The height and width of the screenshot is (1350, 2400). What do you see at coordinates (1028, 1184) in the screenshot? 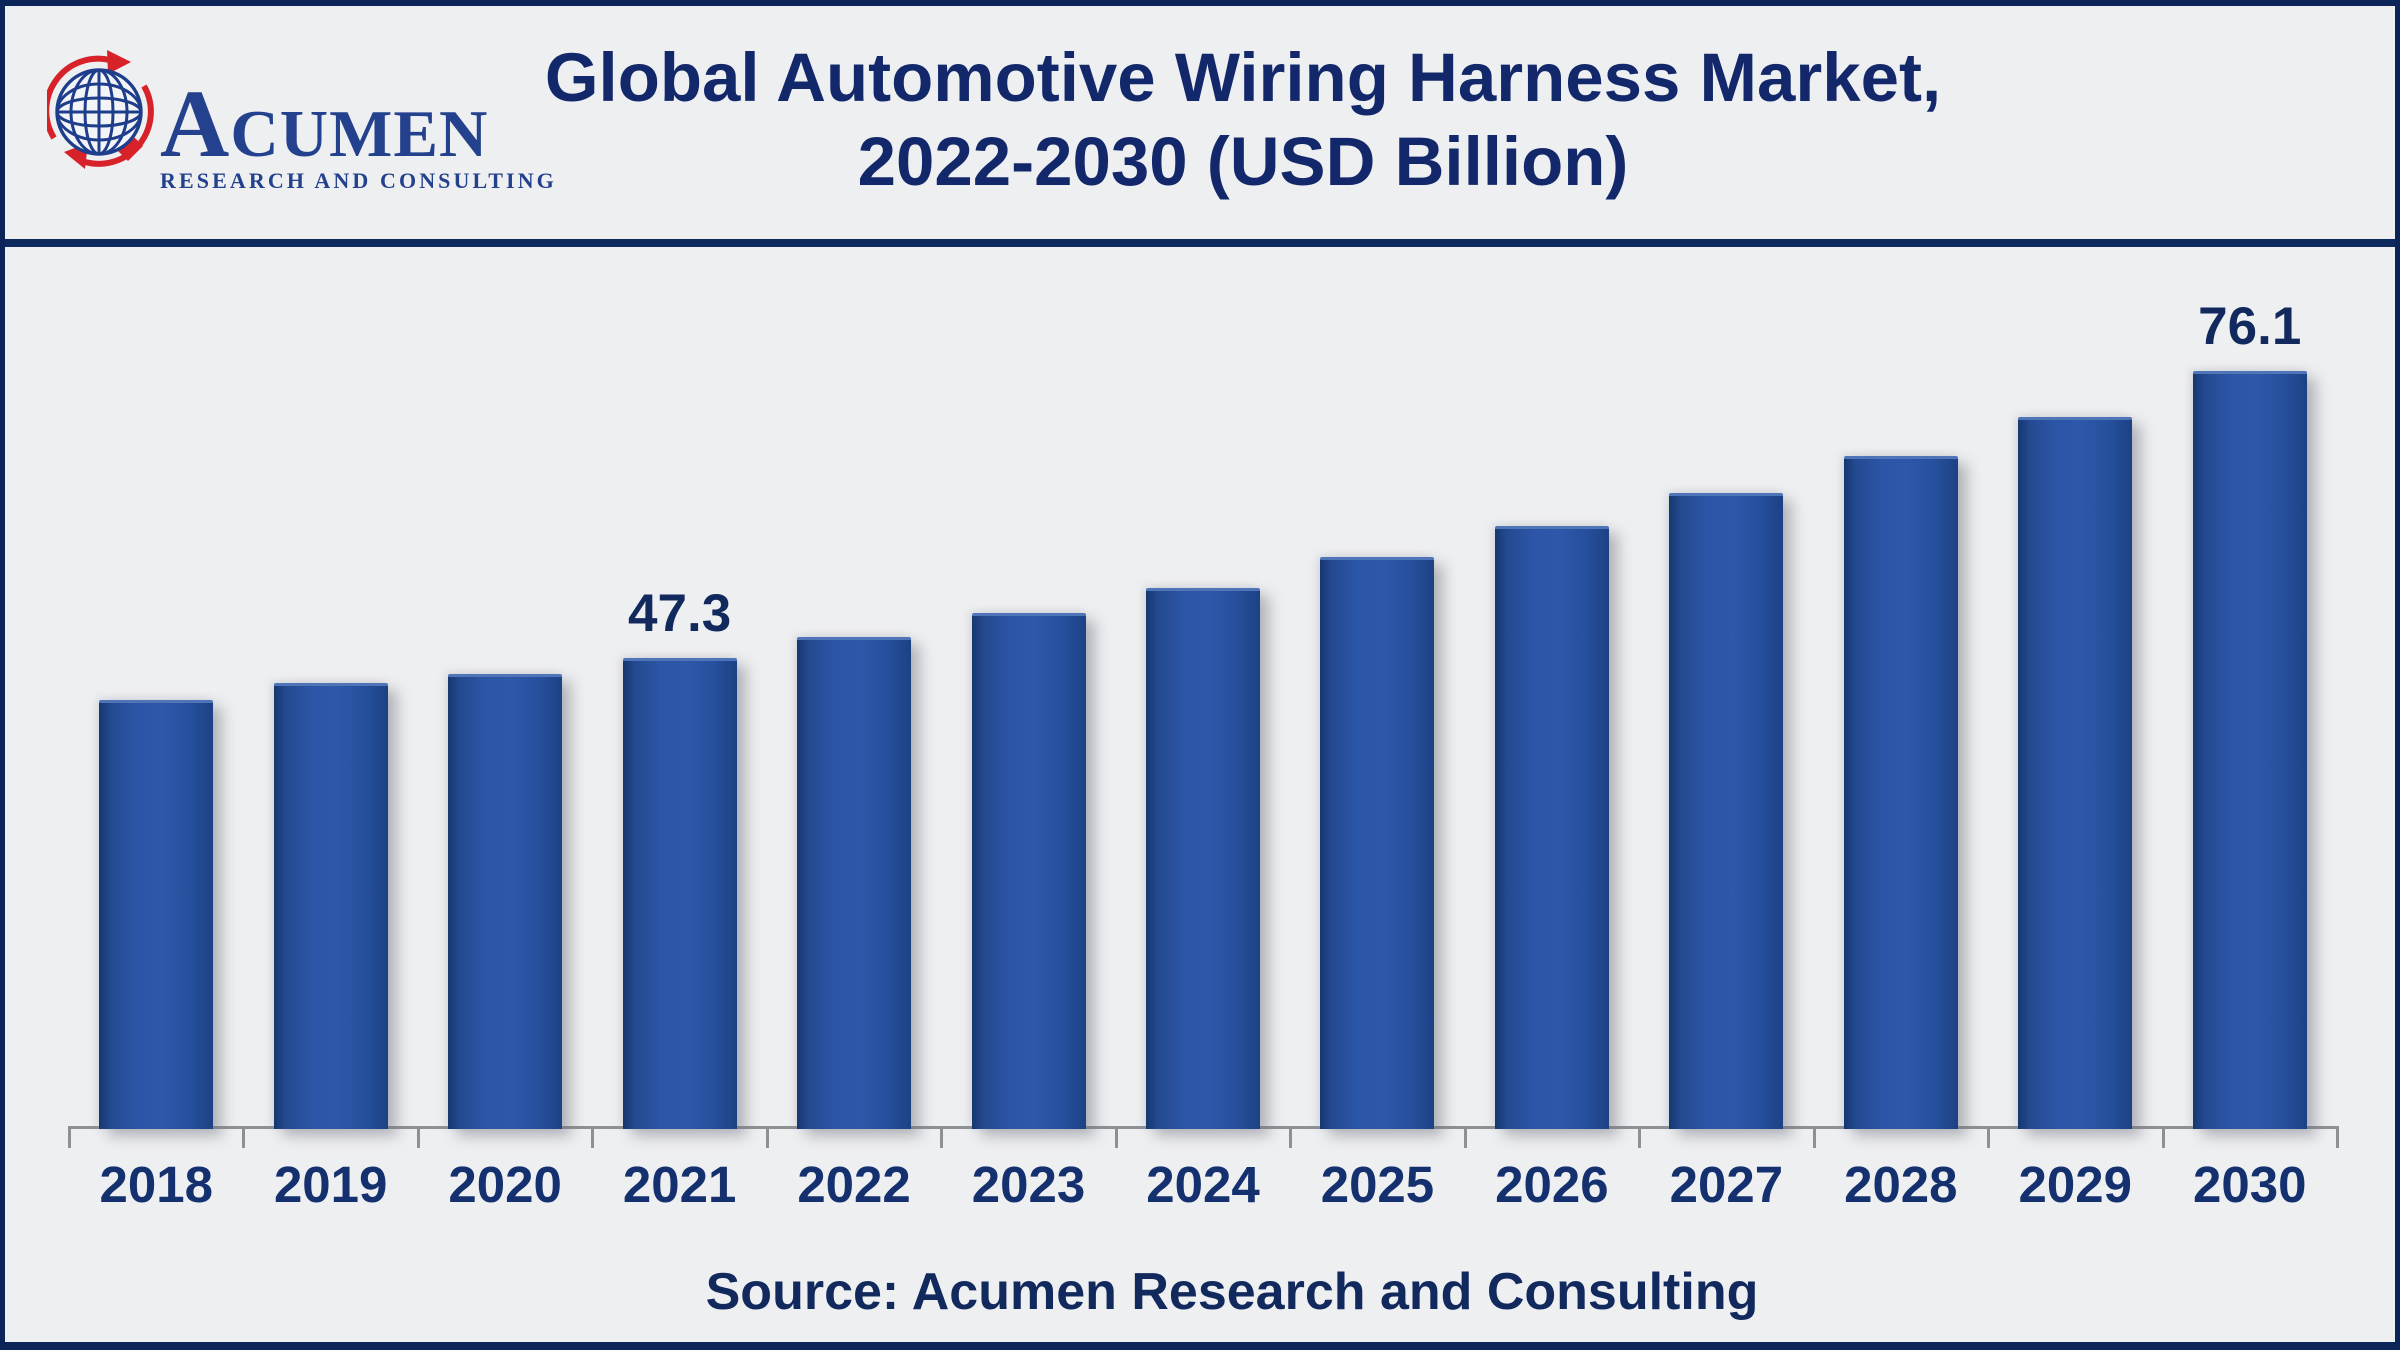
I see `x-axis-label-2023: 2023` at bounding box center [1028, 1184].